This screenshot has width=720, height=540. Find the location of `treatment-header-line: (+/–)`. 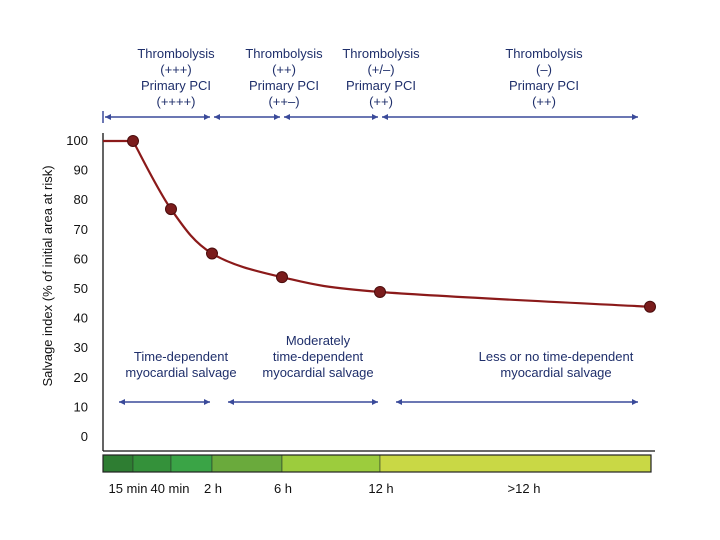

treatment-header-line: (+/–) is located at coordinates (380, 69).